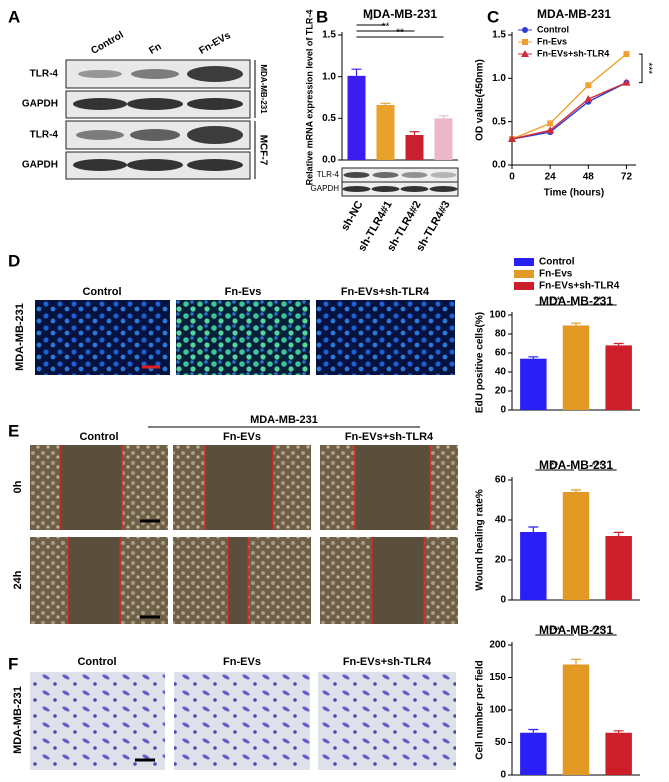 This screenshot has width=669, height=782. I want to click on cell-line: MDA-MB-231, so click(263, 89).